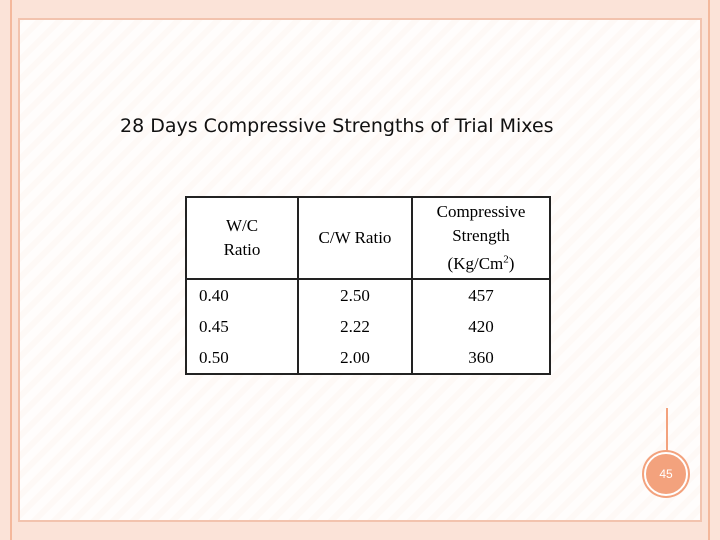 The width and height of the screenshot is (720, 540). What do you see at coordinates (506, 259) in the screenshot?
I see `header-cs-exponent: 2` at bounding box center [506, 259].